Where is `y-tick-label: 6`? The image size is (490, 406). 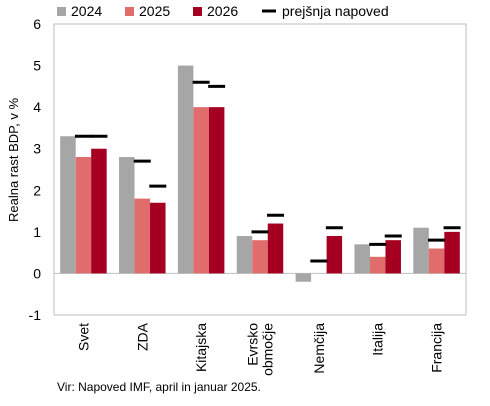 y-tick-label: 6 is located at coordinates (37, 24).